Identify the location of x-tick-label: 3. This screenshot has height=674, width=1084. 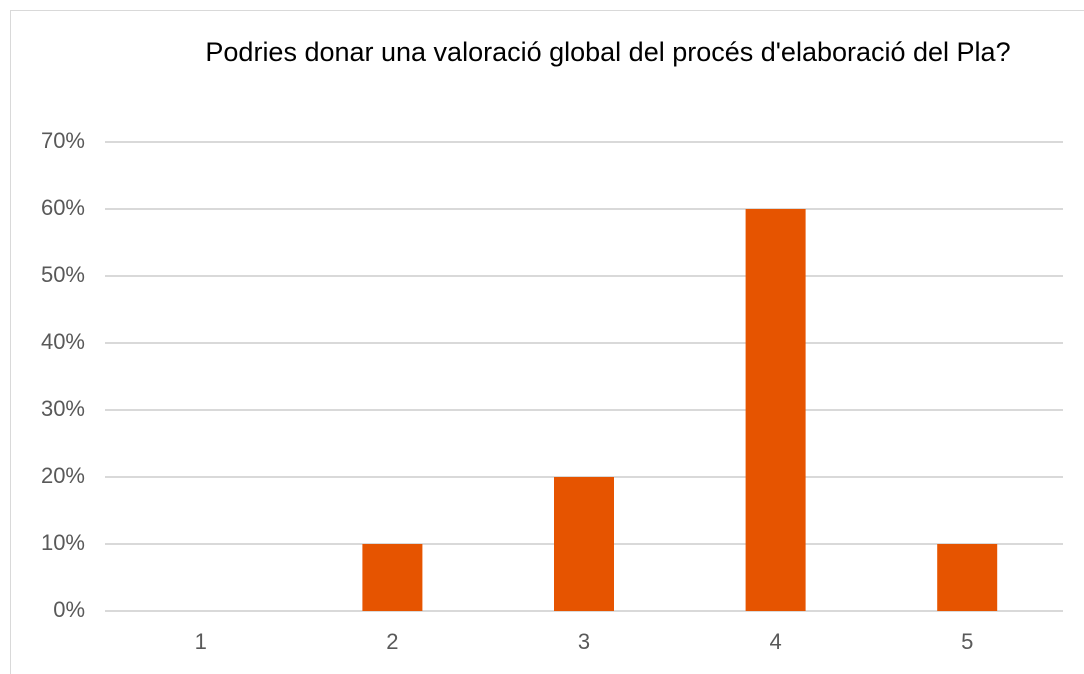
(584, 641).